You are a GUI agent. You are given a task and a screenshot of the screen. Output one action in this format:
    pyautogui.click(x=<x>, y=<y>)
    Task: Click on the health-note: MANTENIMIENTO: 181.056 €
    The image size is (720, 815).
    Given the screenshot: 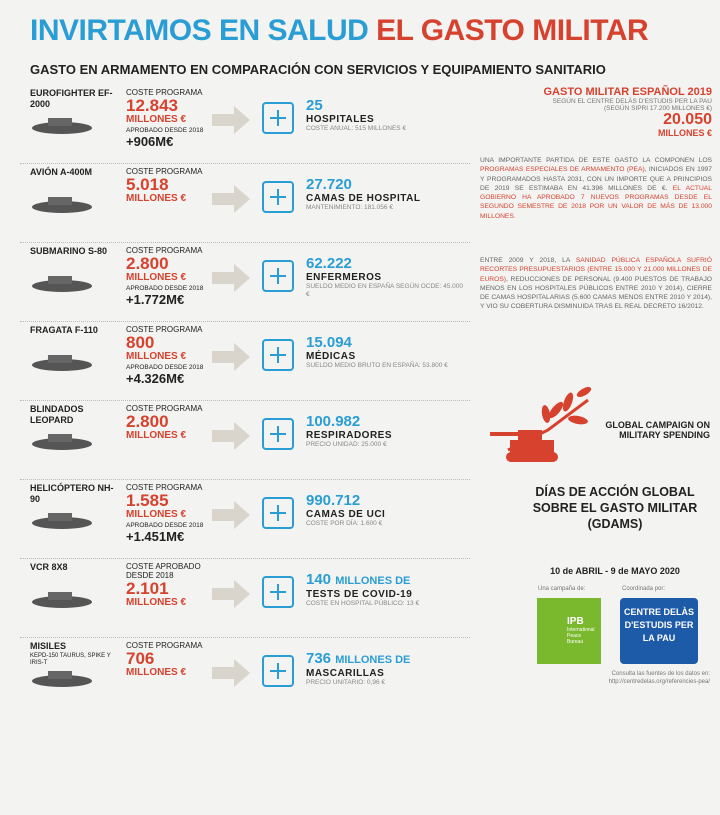 What is the action you would take?
    pyautogui.click(x=349, y=207)
    